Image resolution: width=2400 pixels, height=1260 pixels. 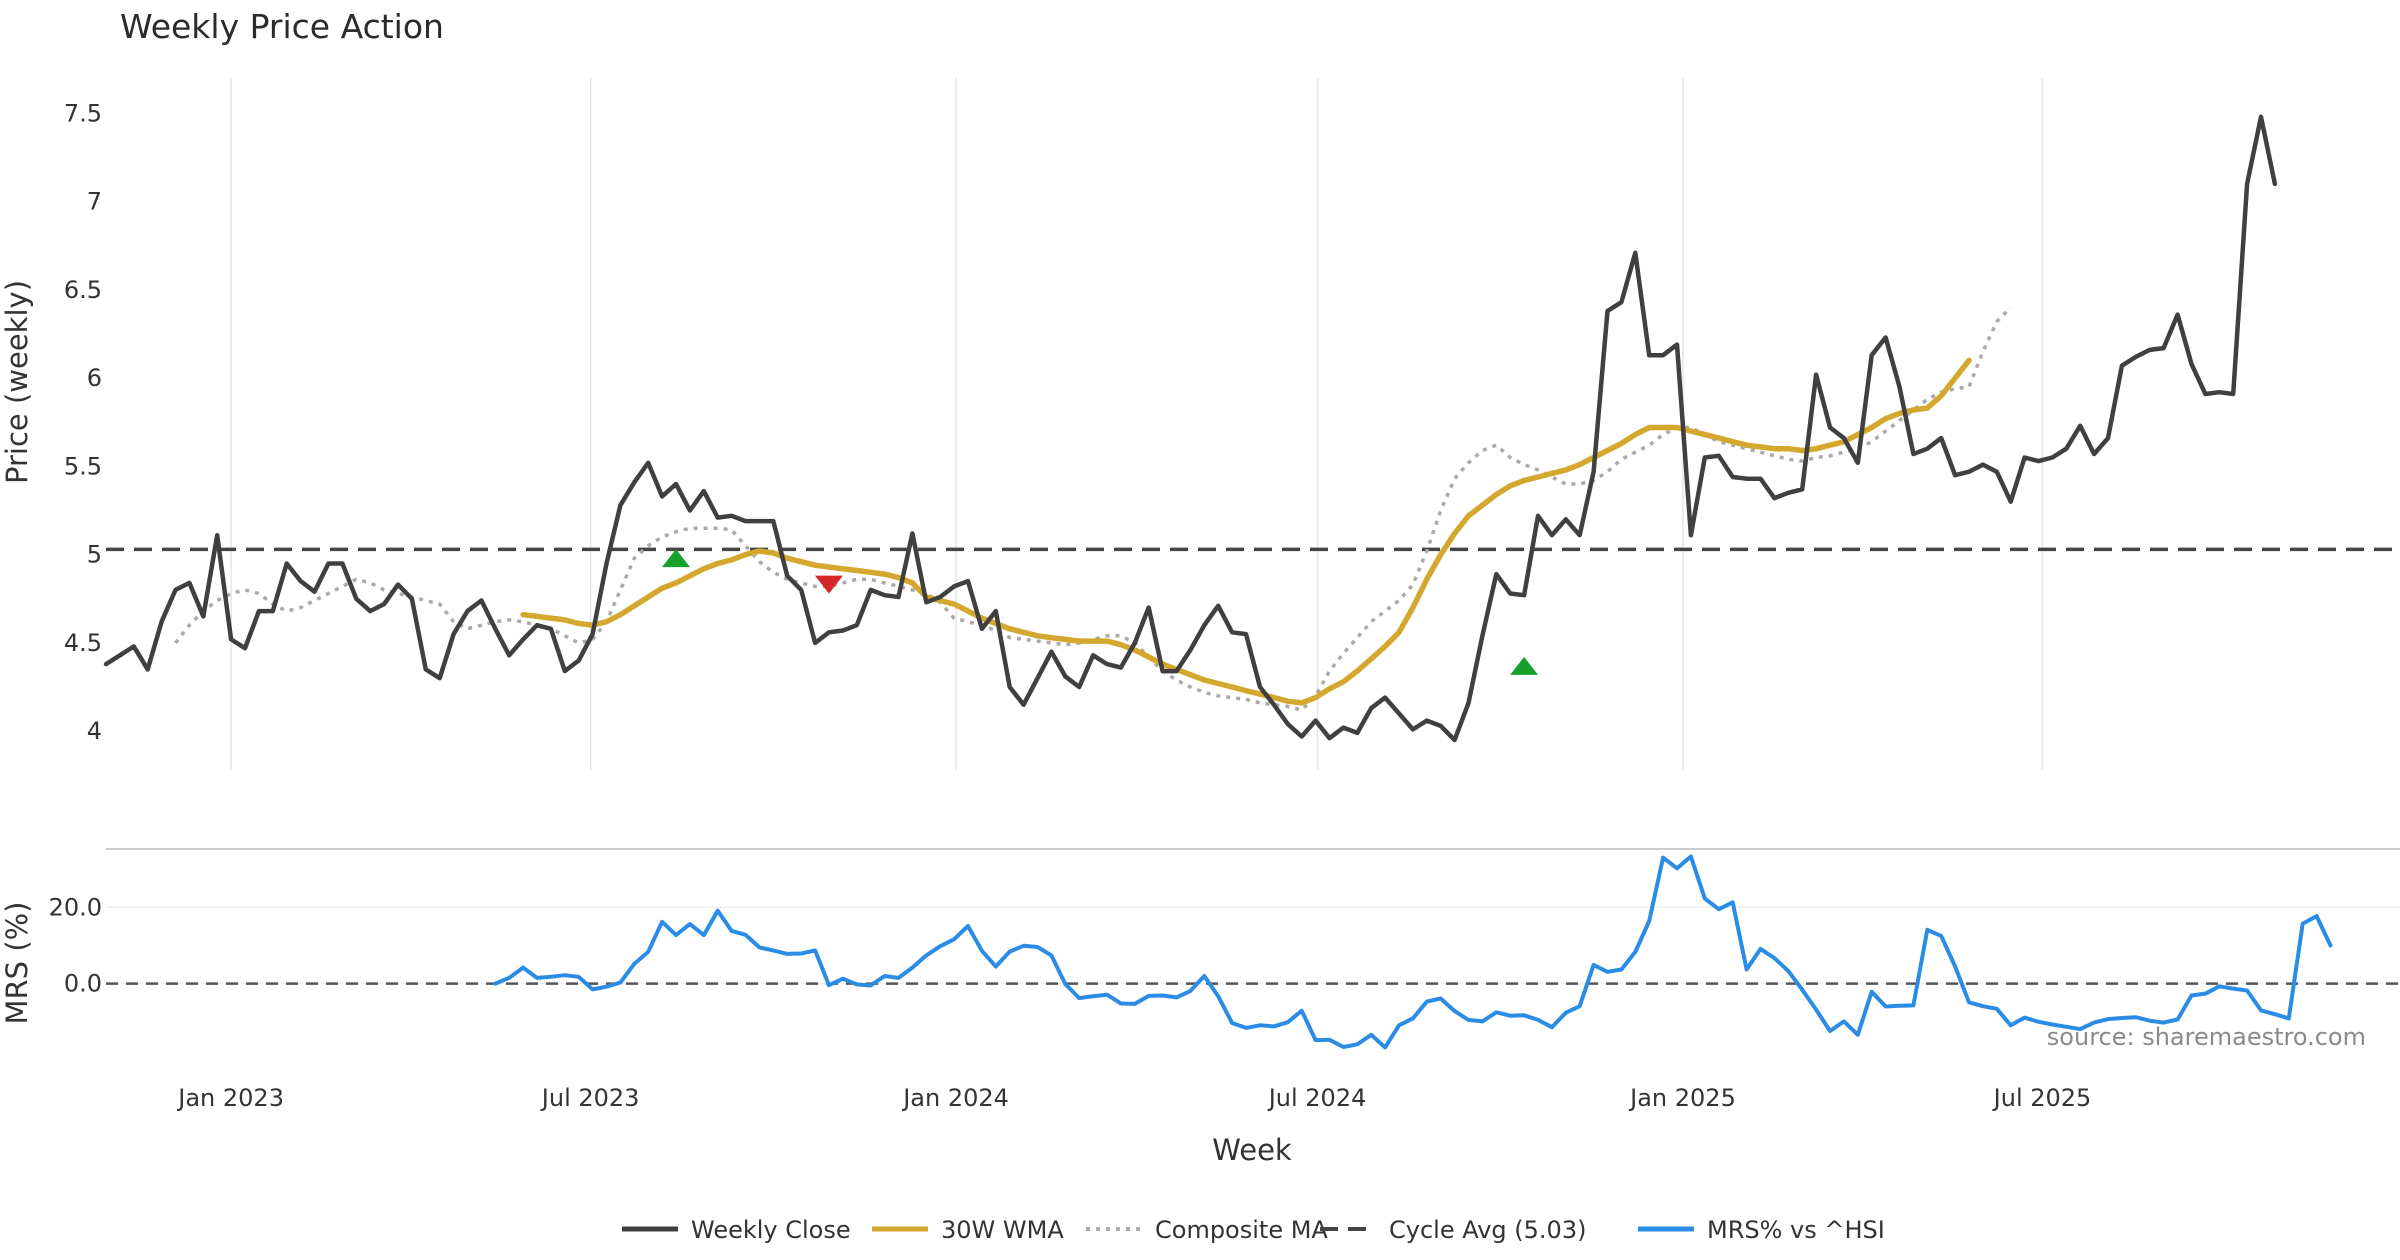 What do you see at coordinates (1317, 1098) in the screenshot?
I see `x-tick-label: Jul 2024` at bounding box center [1317, 1098].